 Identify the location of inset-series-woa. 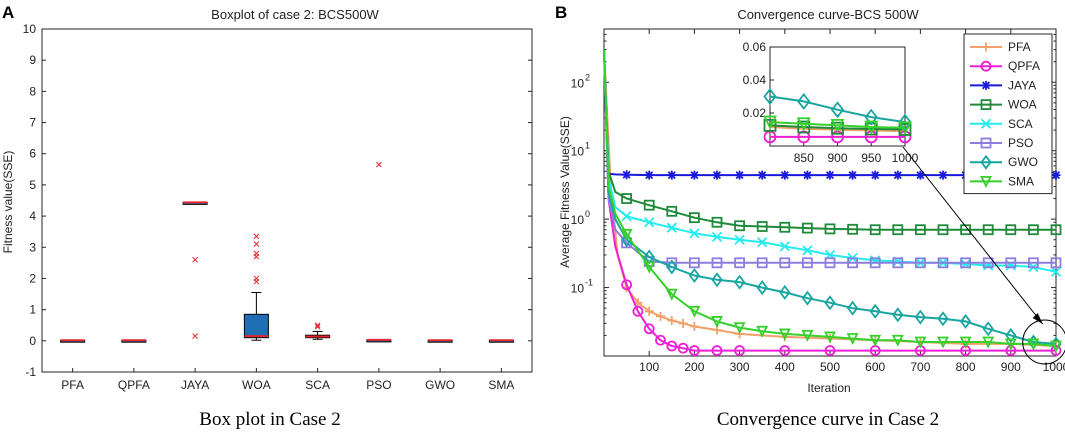
(837, 127).